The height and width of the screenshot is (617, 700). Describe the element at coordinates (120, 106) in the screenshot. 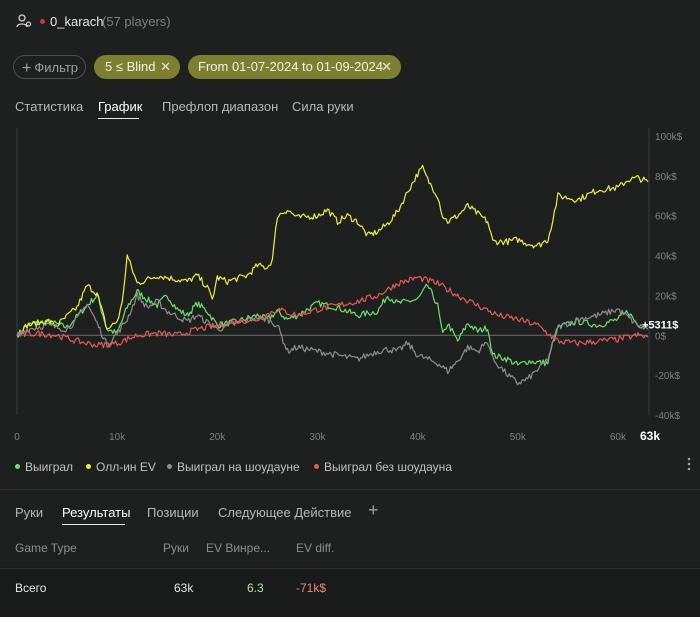

I see `tab-graph: График` at that location.